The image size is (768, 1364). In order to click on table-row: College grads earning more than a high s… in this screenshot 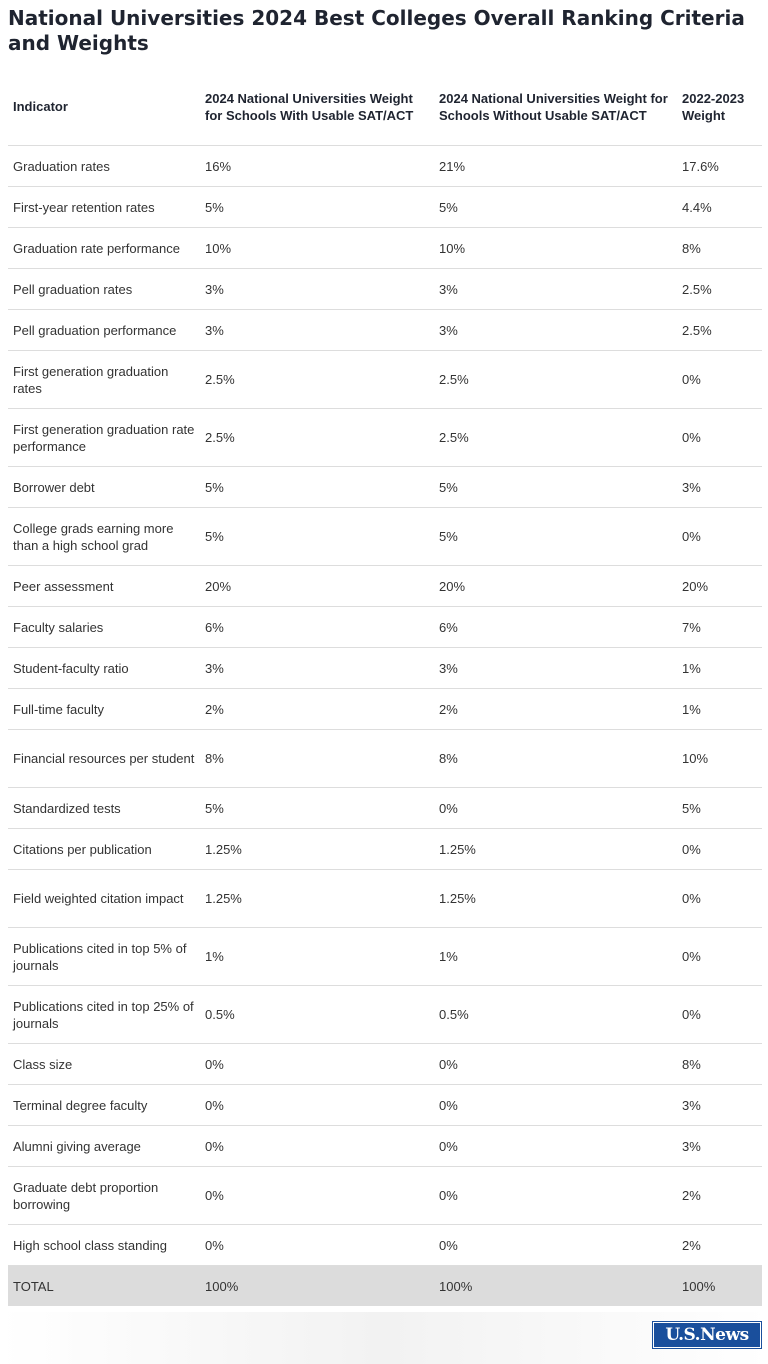, I will do `click(385, 536)`.